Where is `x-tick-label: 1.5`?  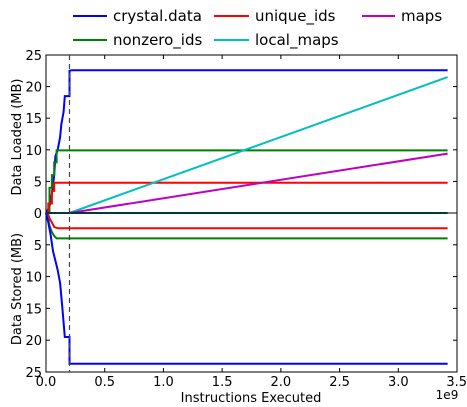 x-tick-label: 1.5 is located at coordinates (222, 382).